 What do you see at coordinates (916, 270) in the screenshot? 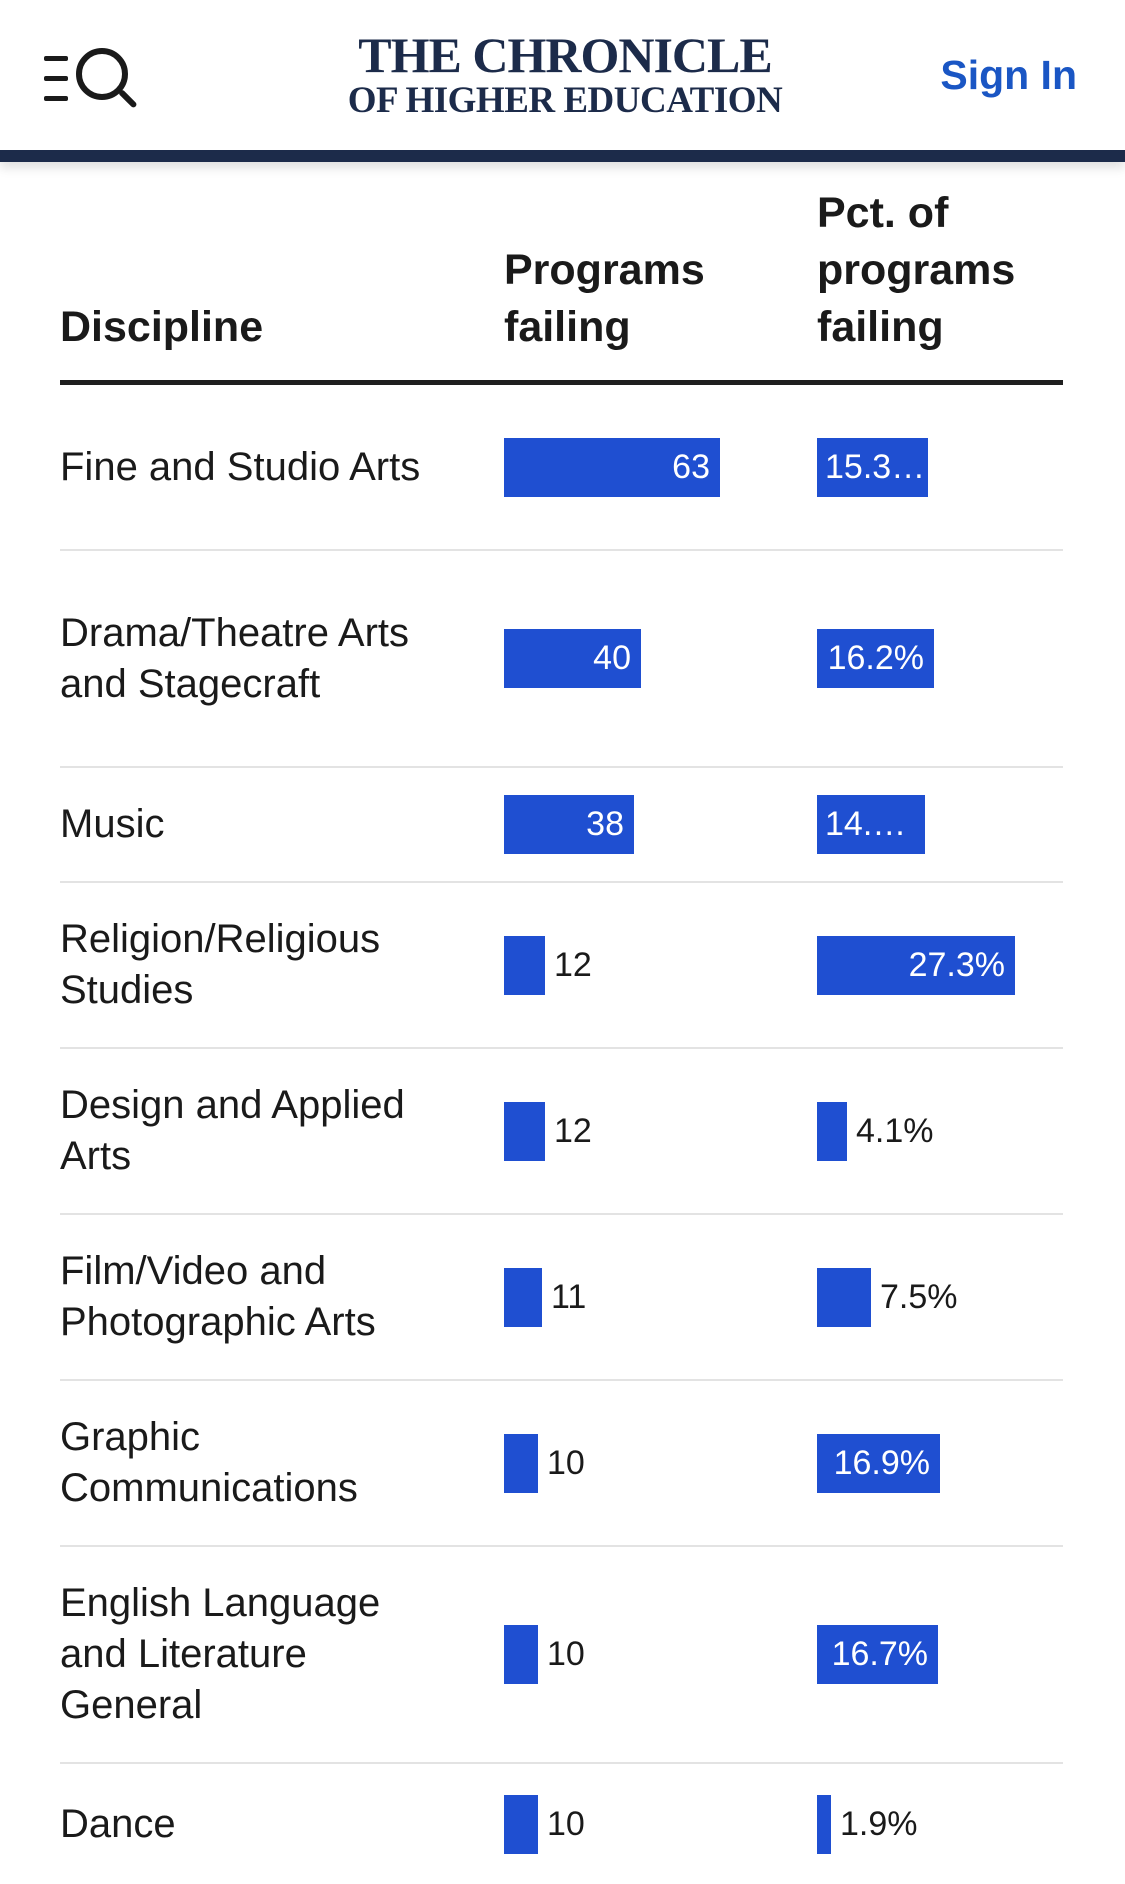
I see `column-header-pct-failing: Pct. of programs failing` at bounding box center [916, 270].